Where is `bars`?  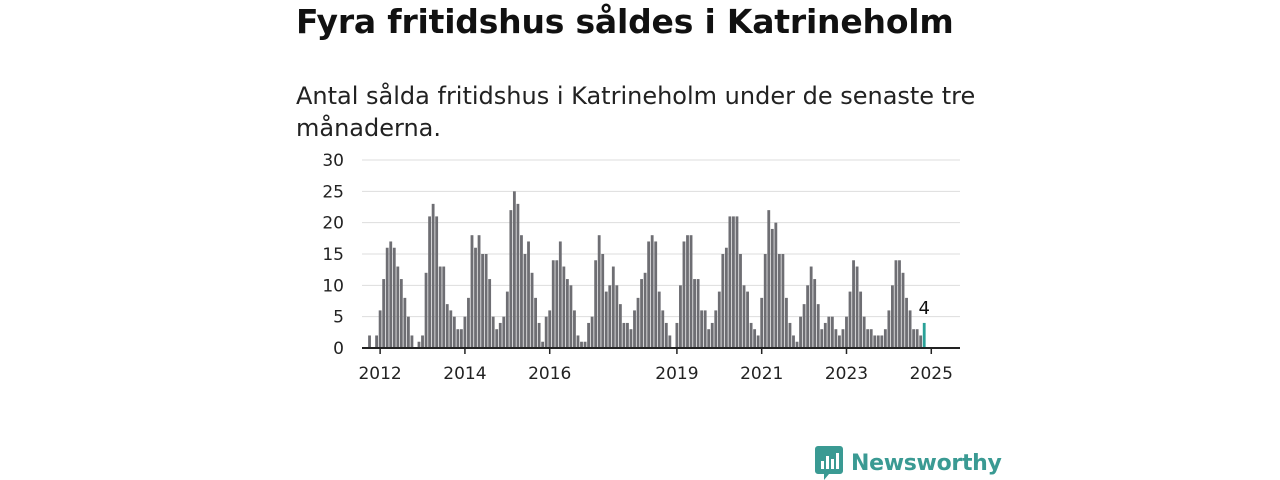
bars is located at coordinates (647, 269).